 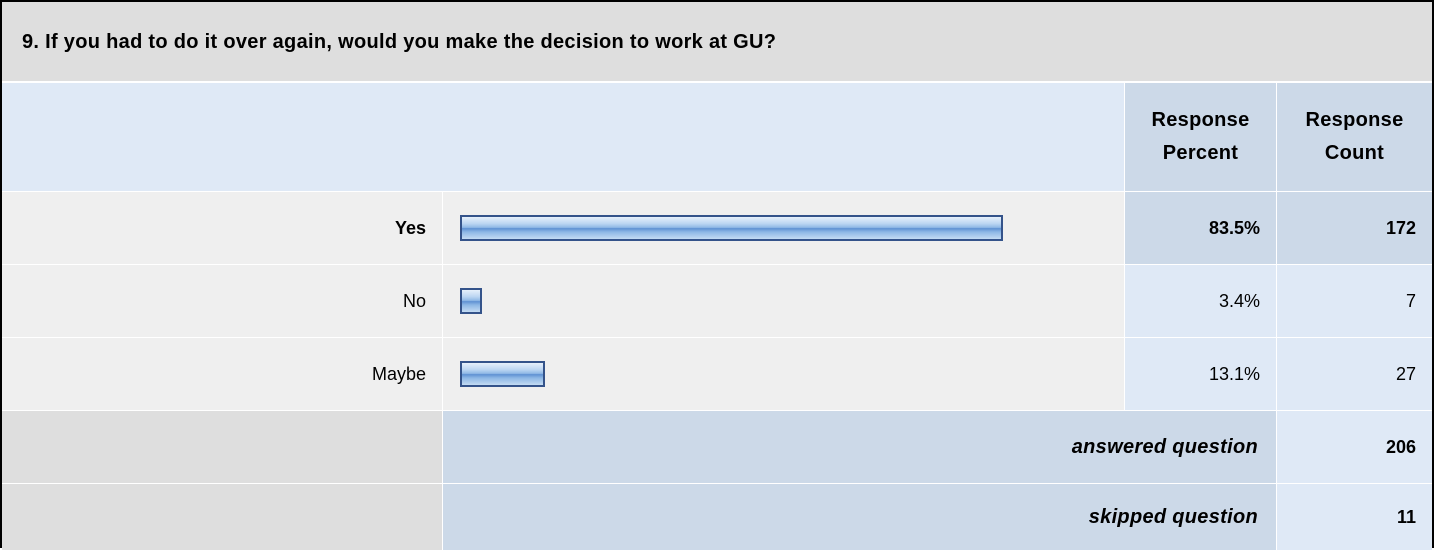 I want to click on row-count: 27, so click(x=1354, y=374).